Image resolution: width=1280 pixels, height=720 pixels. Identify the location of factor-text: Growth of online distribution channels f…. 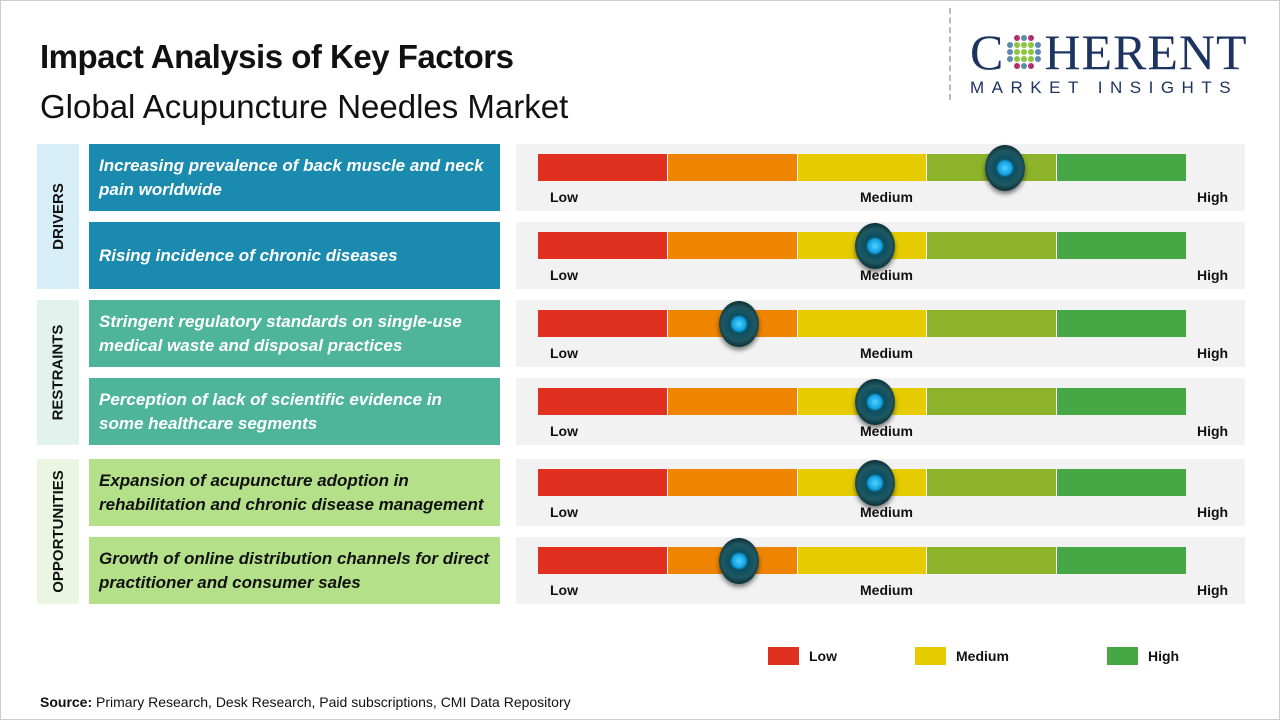
(294, 570).